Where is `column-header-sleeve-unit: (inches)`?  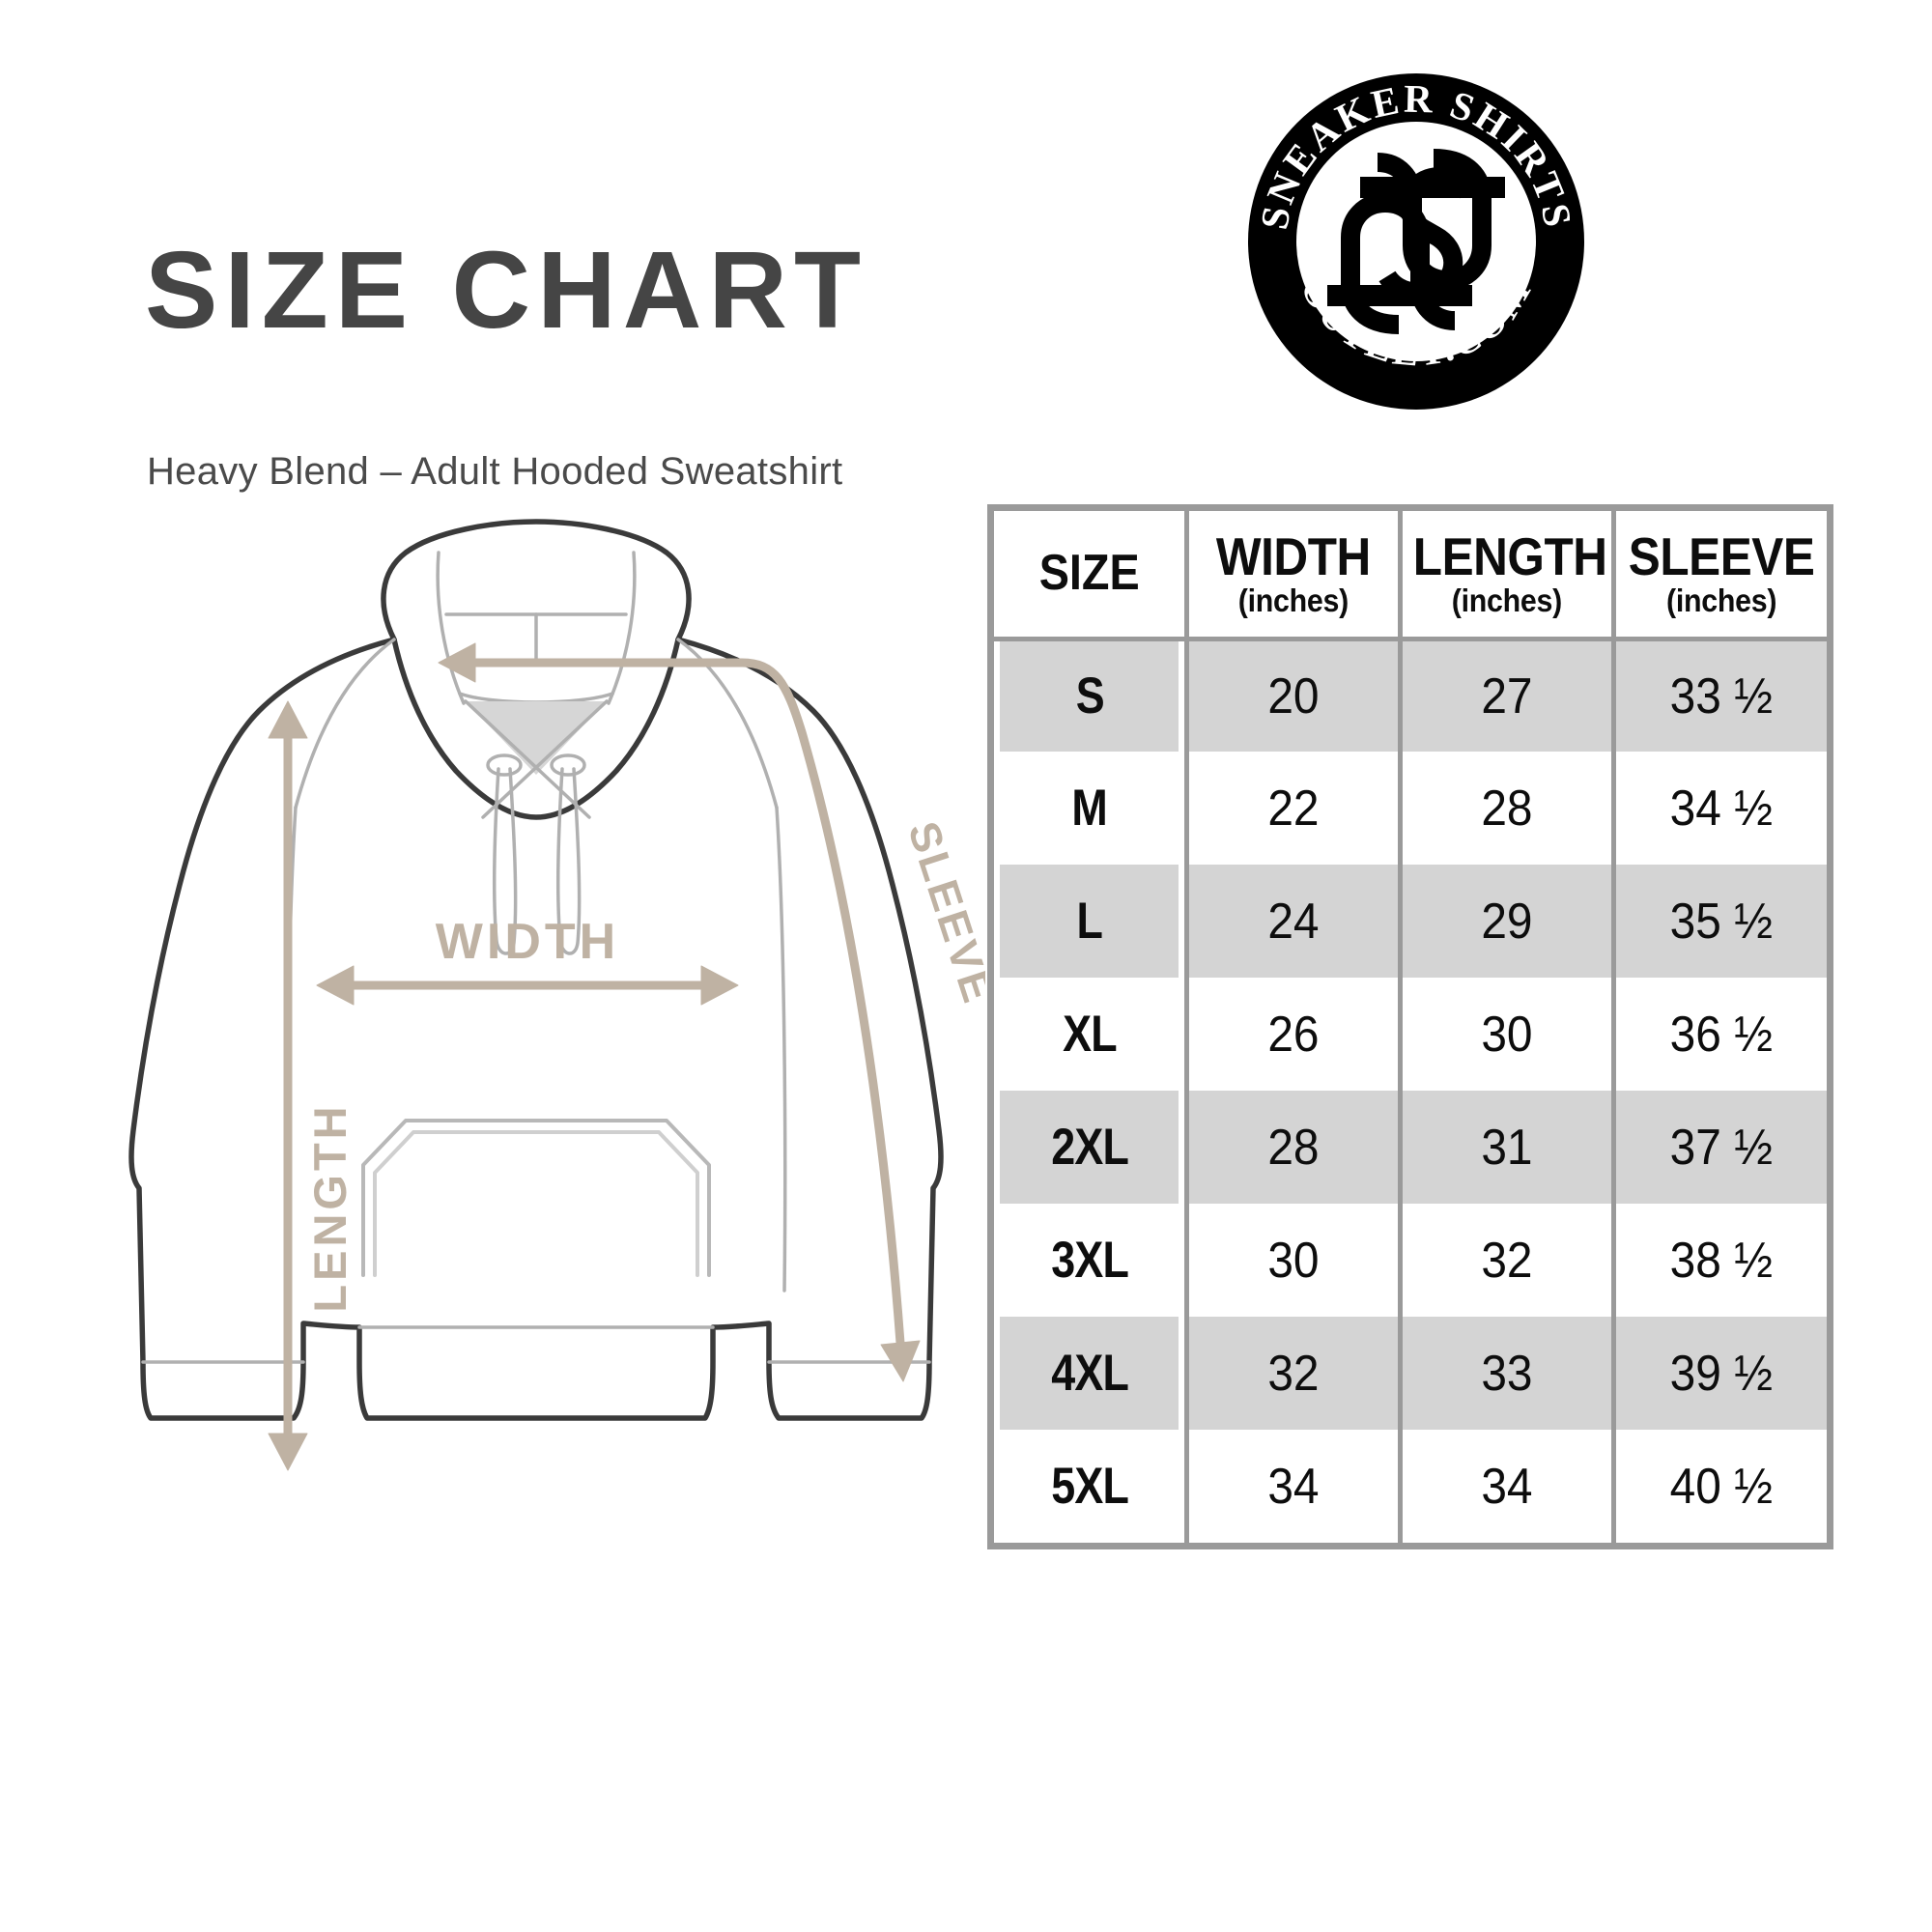
column-header-sleeve-unit: (inches) is located at coordinates (1721, 600).